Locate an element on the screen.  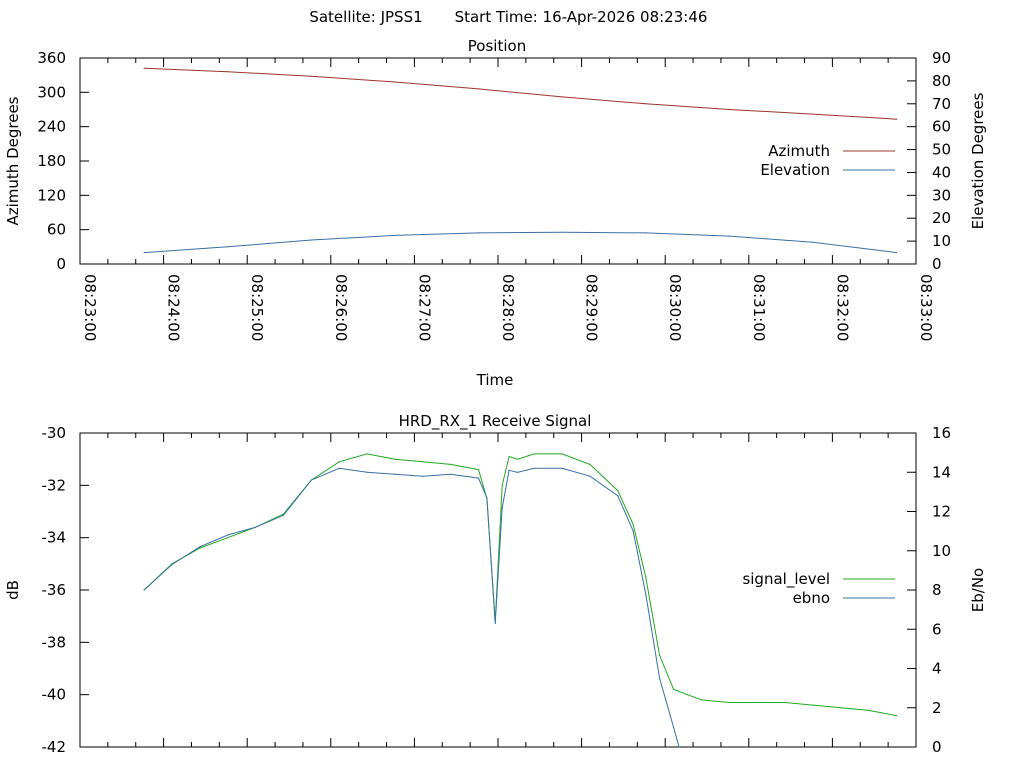
signal-y-axis-label: dB is located at coordinates (13, 590).